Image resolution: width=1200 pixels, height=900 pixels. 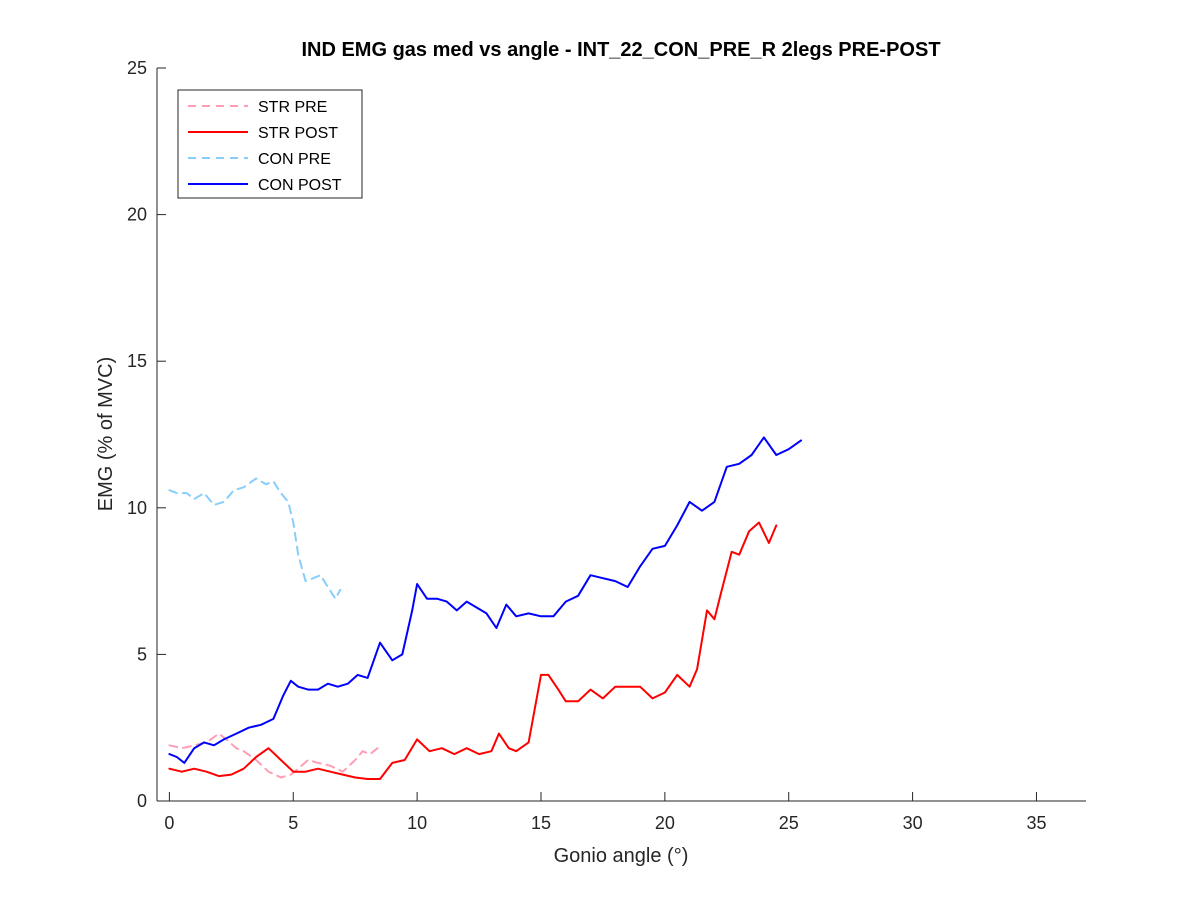 What do you see at coordinates (142, 801) in the screenshot?
I see `y-tick-label: 0` at bounding box center [142, 801].